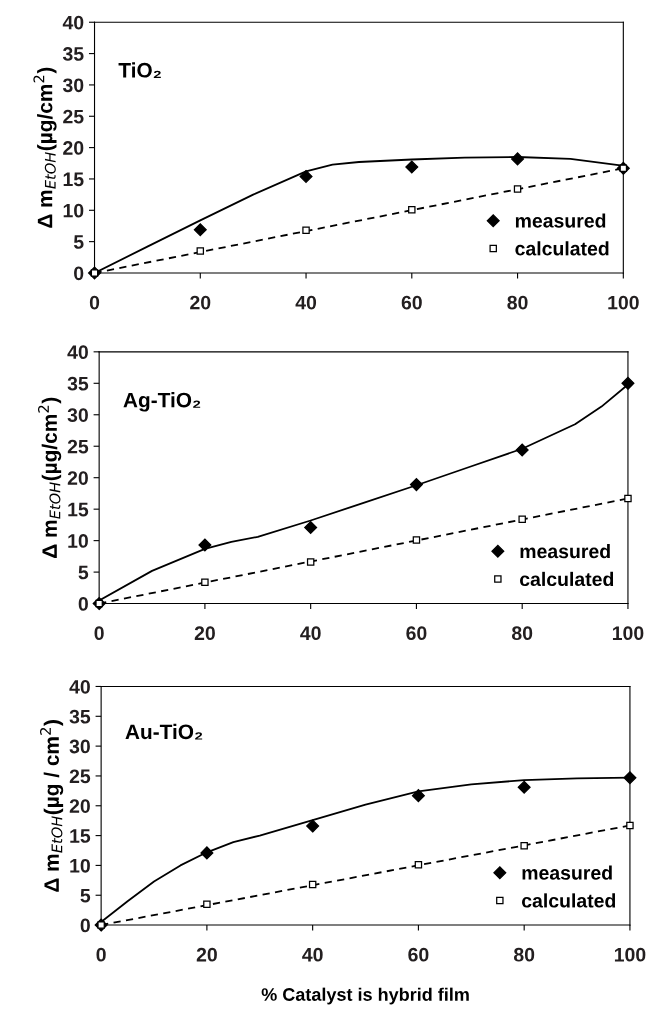 This screenshot has height=1011, width=661. Describe the element at coordinates (365, 996) in the screenshot. I see `x-axis-title: % Catalyst is hybrid film` at that location.